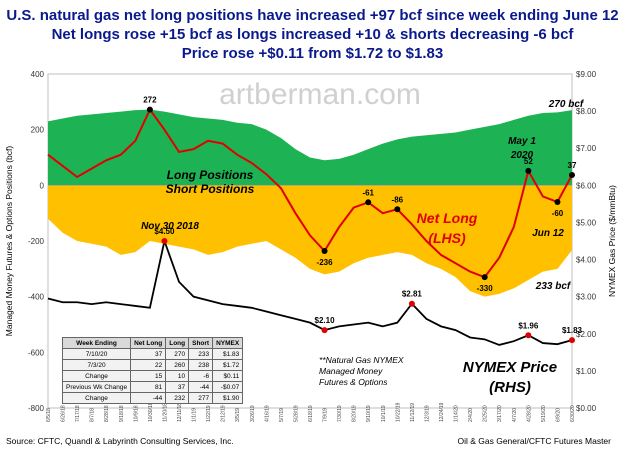 This screenshot has width=625, height=453. Describe the element at coordinates (586, 371) in the screenshot. I see `right-tick-label: $1.00` at that location.